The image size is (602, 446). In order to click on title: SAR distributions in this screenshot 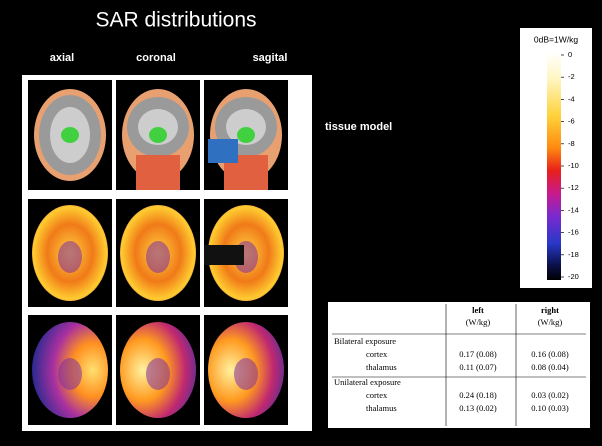, I will do `click(175, 20)`.